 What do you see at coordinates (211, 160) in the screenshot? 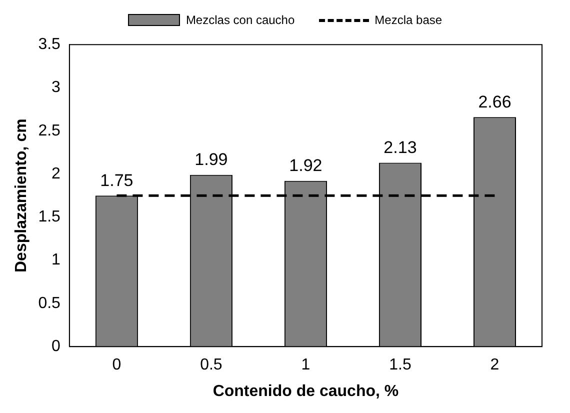
I see `data-label: 1.99` at bounding box center [211, 160].